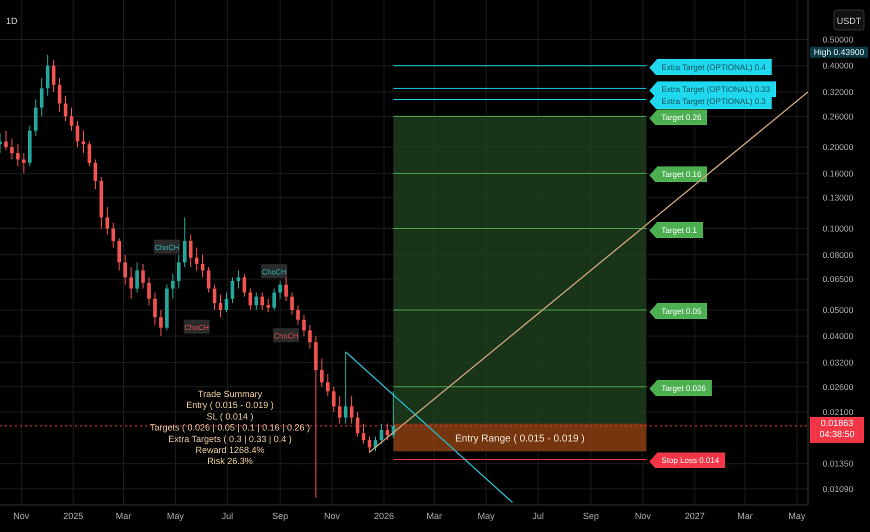 The width and height of the screenshot is (870, 532). Describe the element at coordinates (838, 39) in the screenshot. I see `y-tick-label: 0.50000` at that location.